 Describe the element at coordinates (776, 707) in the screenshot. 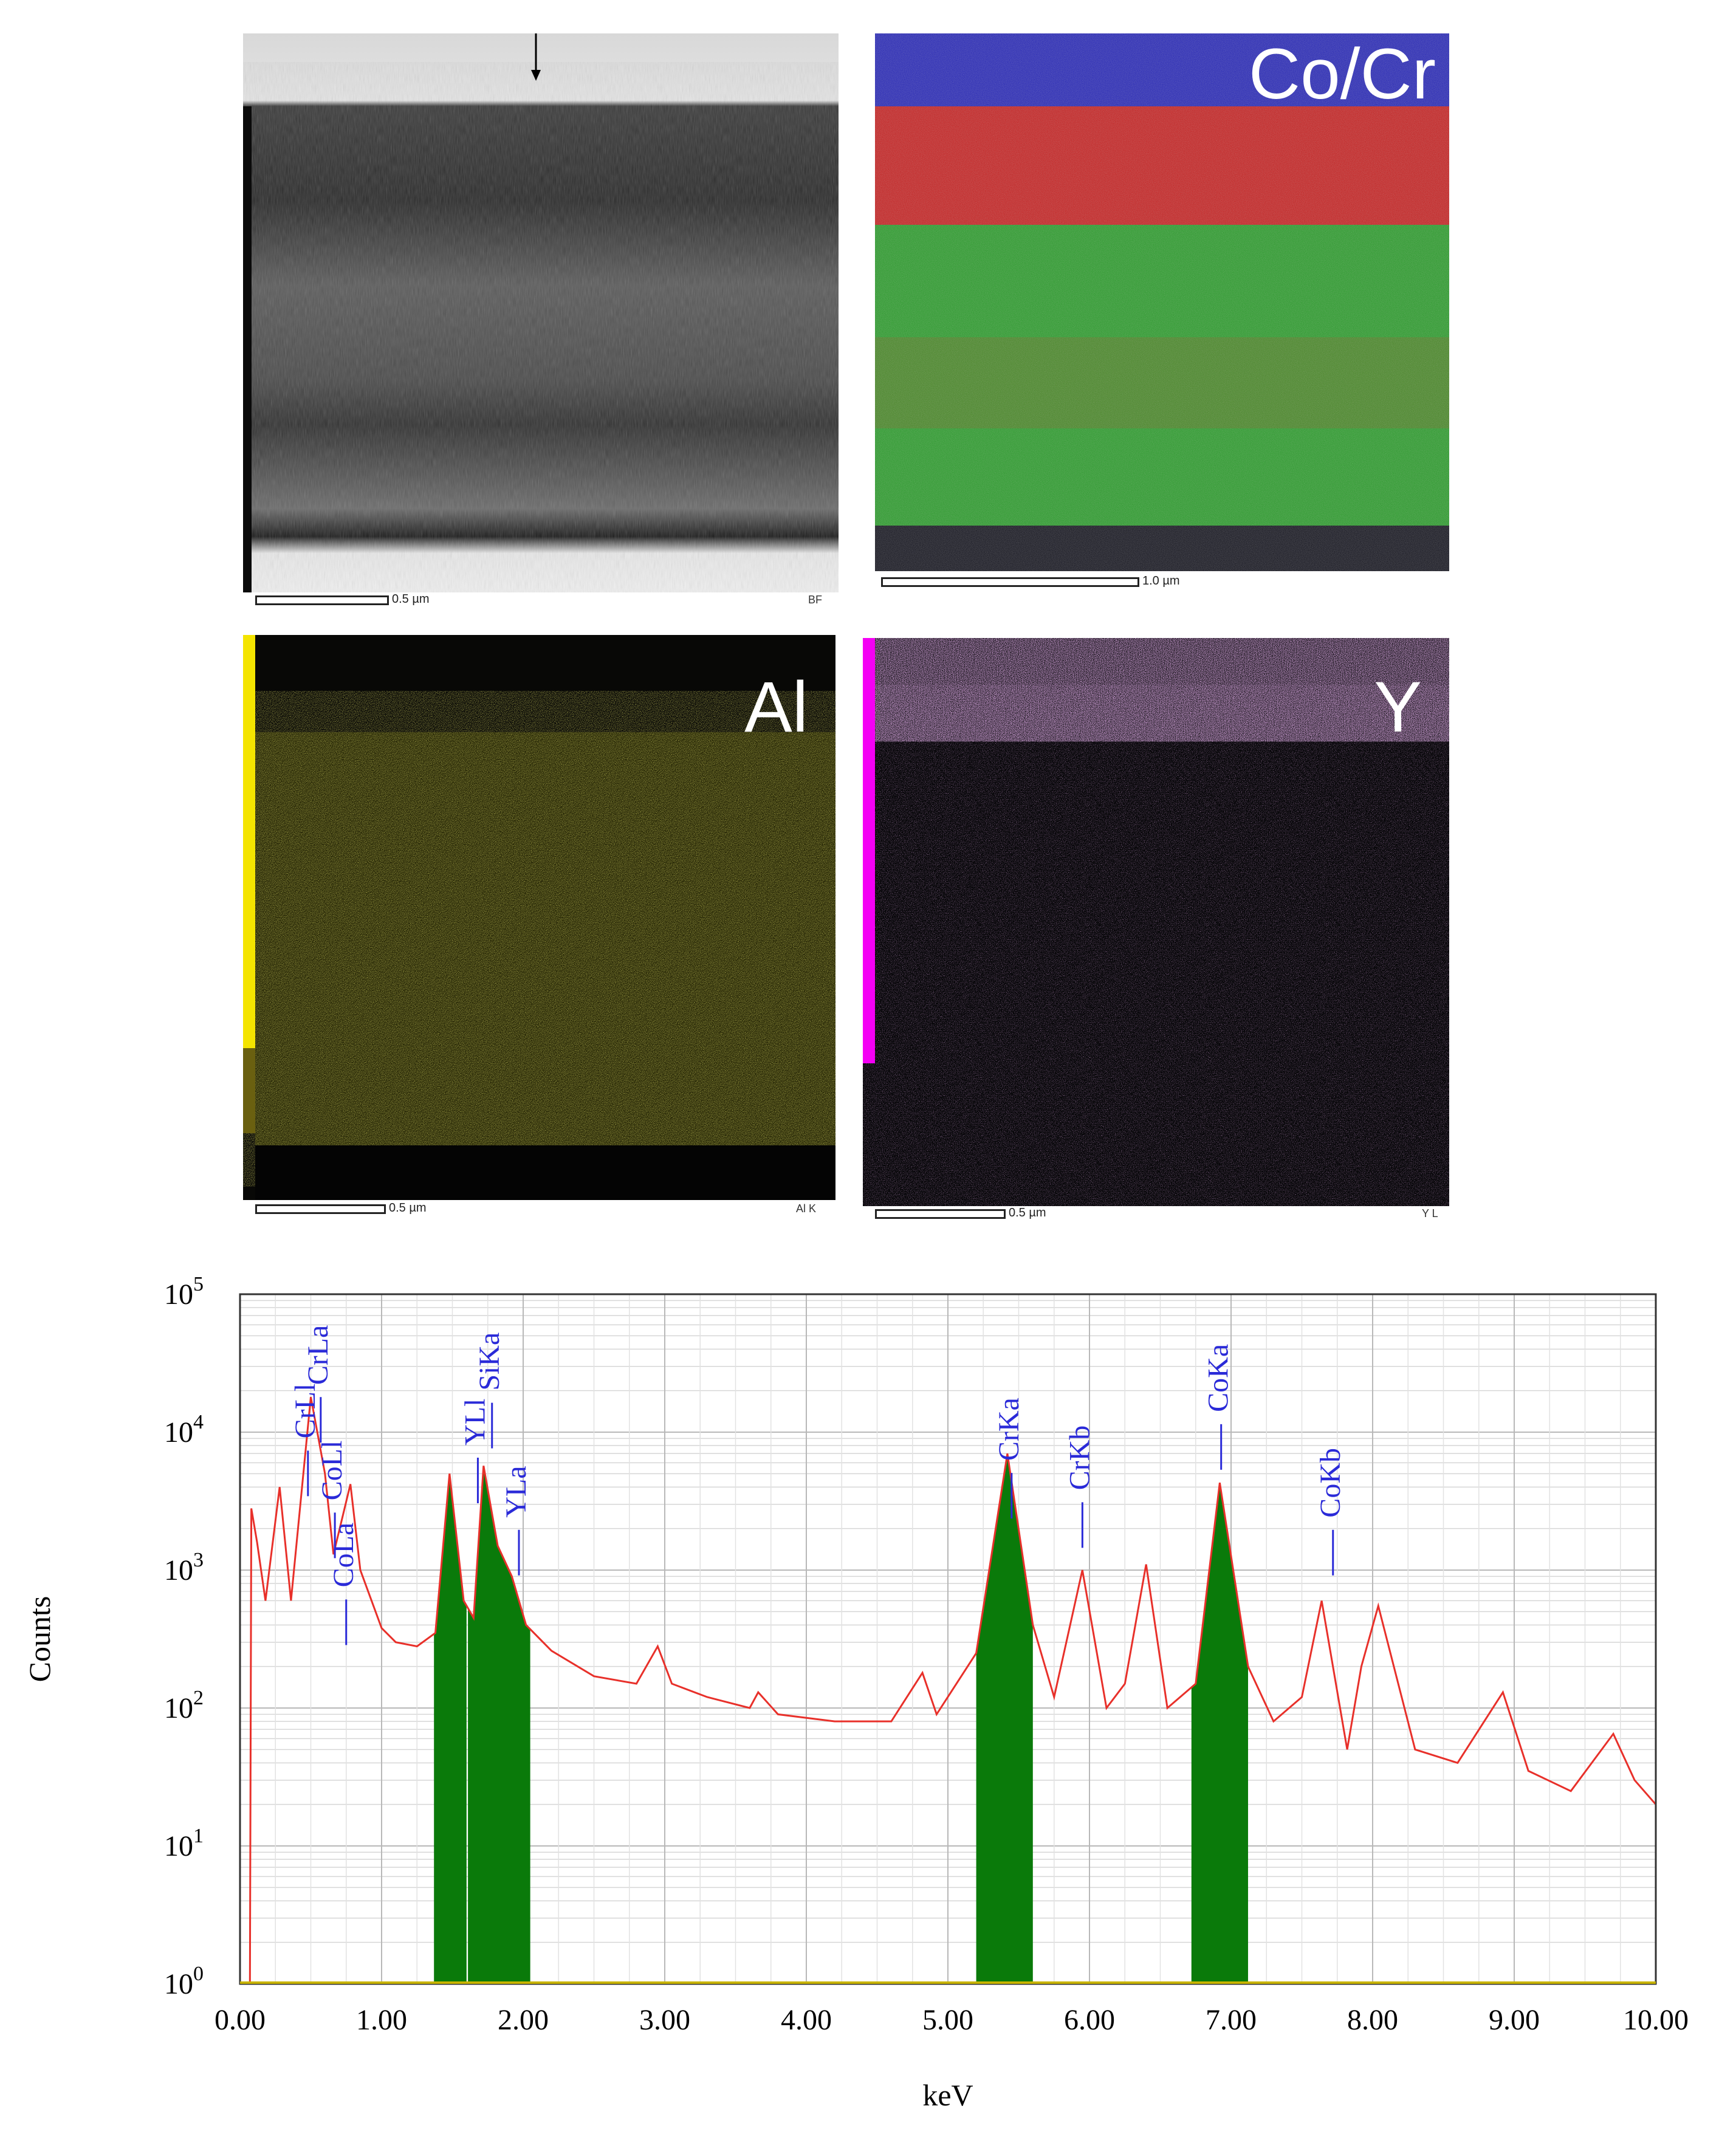

I see `al-label: Al` at that location.